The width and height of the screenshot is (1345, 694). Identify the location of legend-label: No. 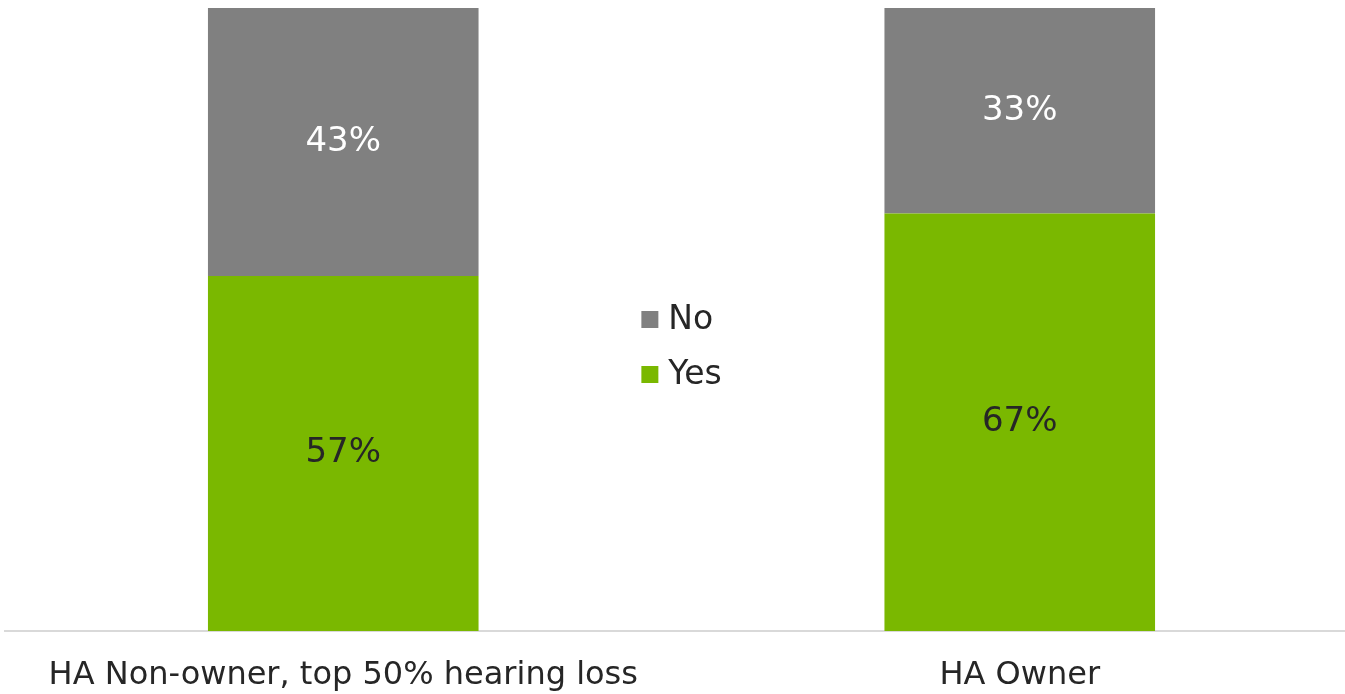
(691, 318).